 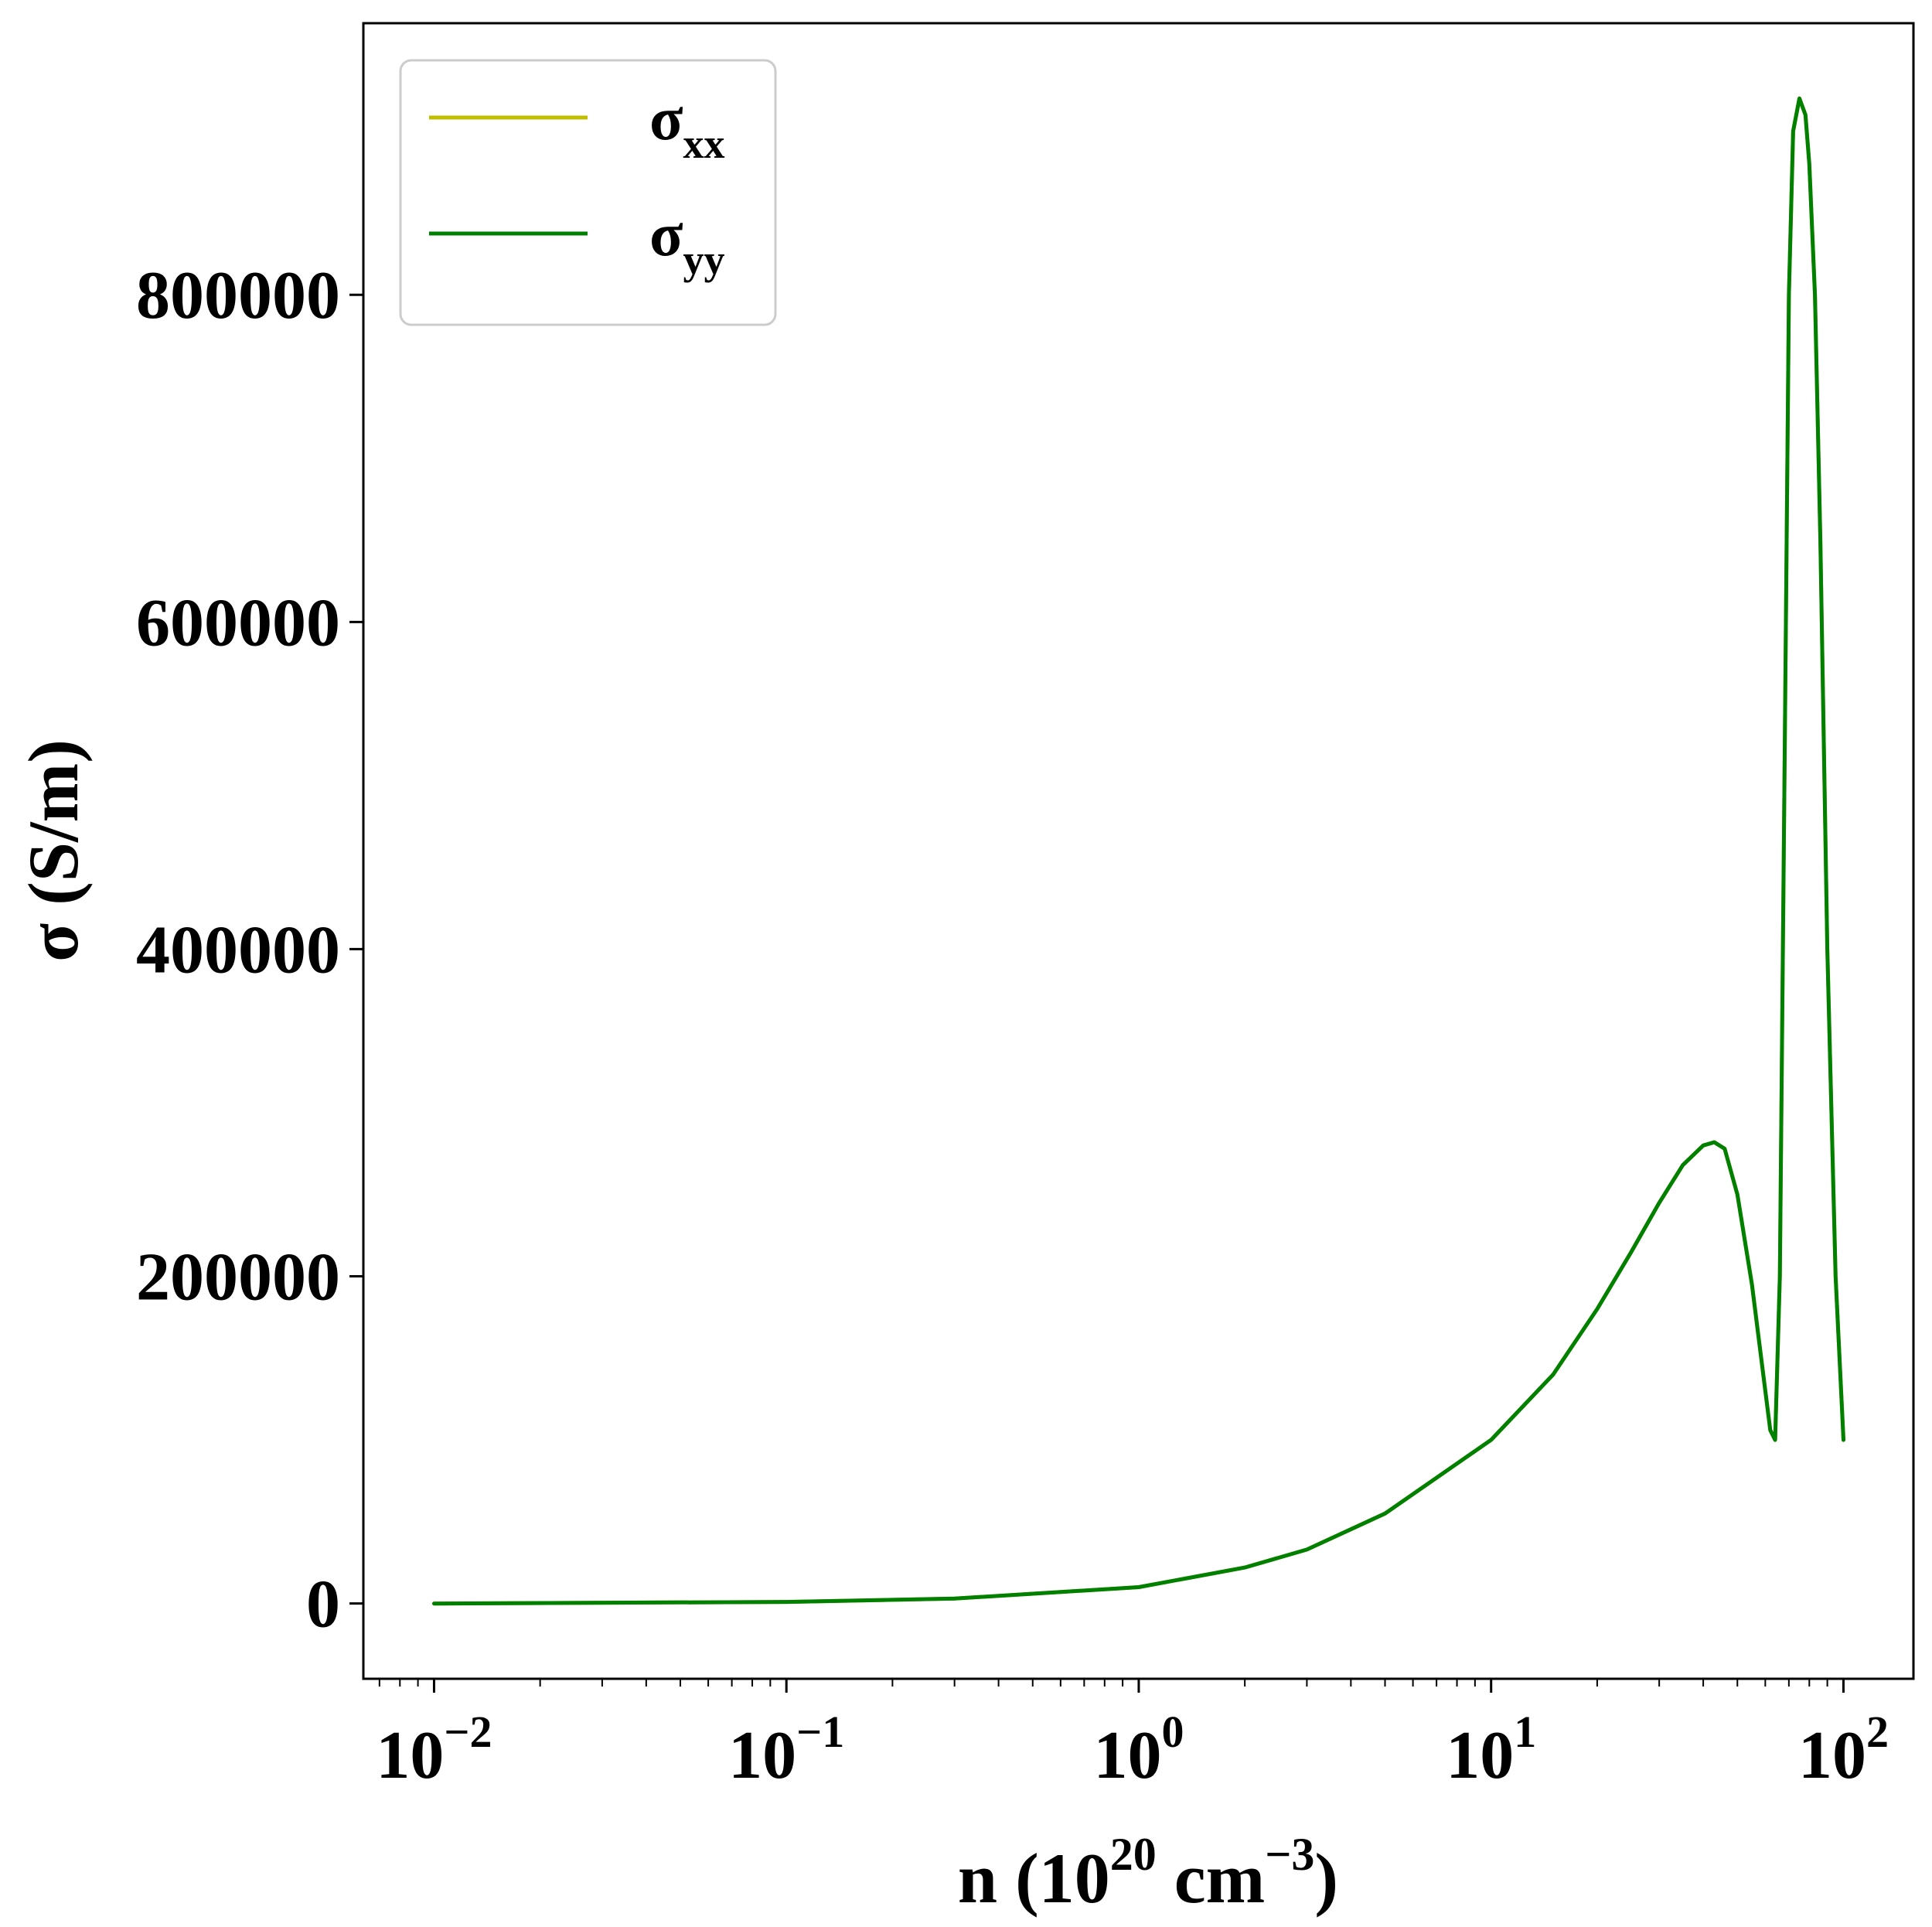 What do you see at coordinates (238, 949) in the screenshot?
I see `y-tick-label: 400000` at bounding box center [238, 949].